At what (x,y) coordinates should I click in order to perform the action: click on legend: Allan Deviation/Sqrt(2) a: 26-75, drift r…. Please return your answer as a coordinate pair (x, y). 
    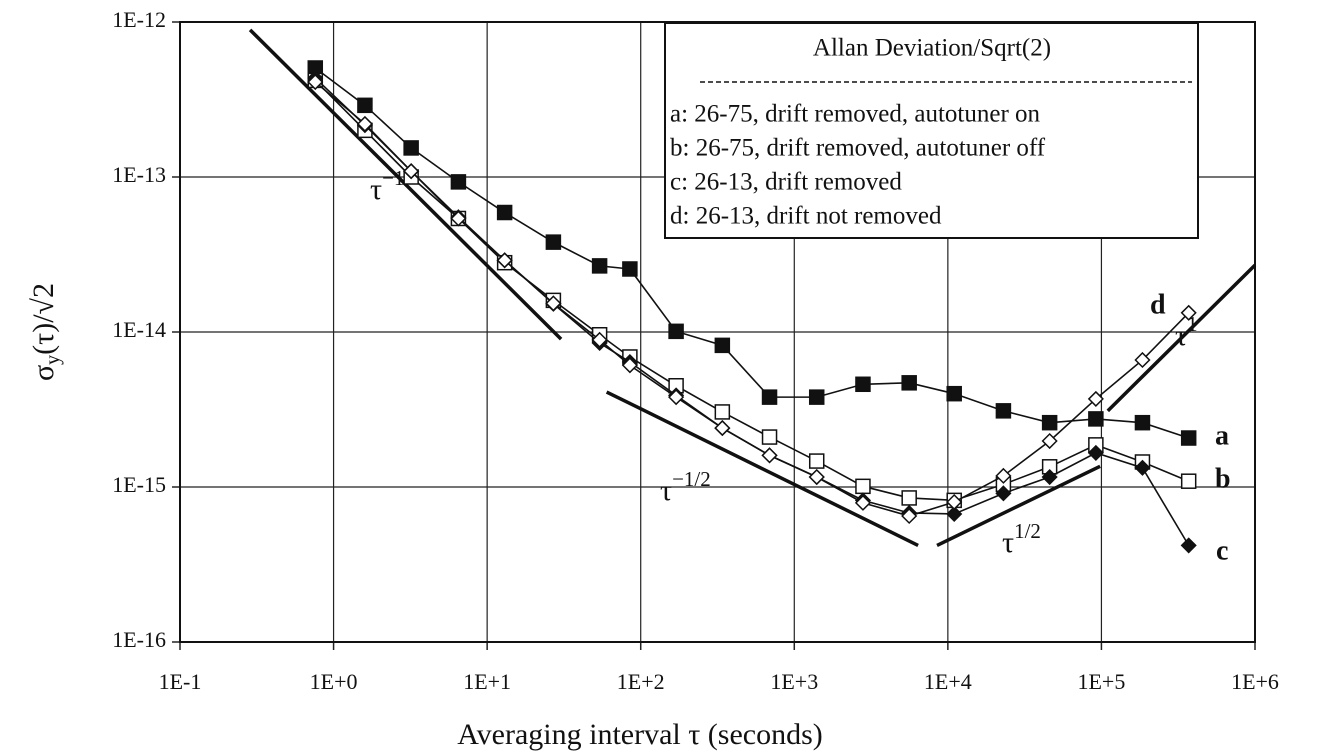
    Looking at the image, I should click on (931, 130).